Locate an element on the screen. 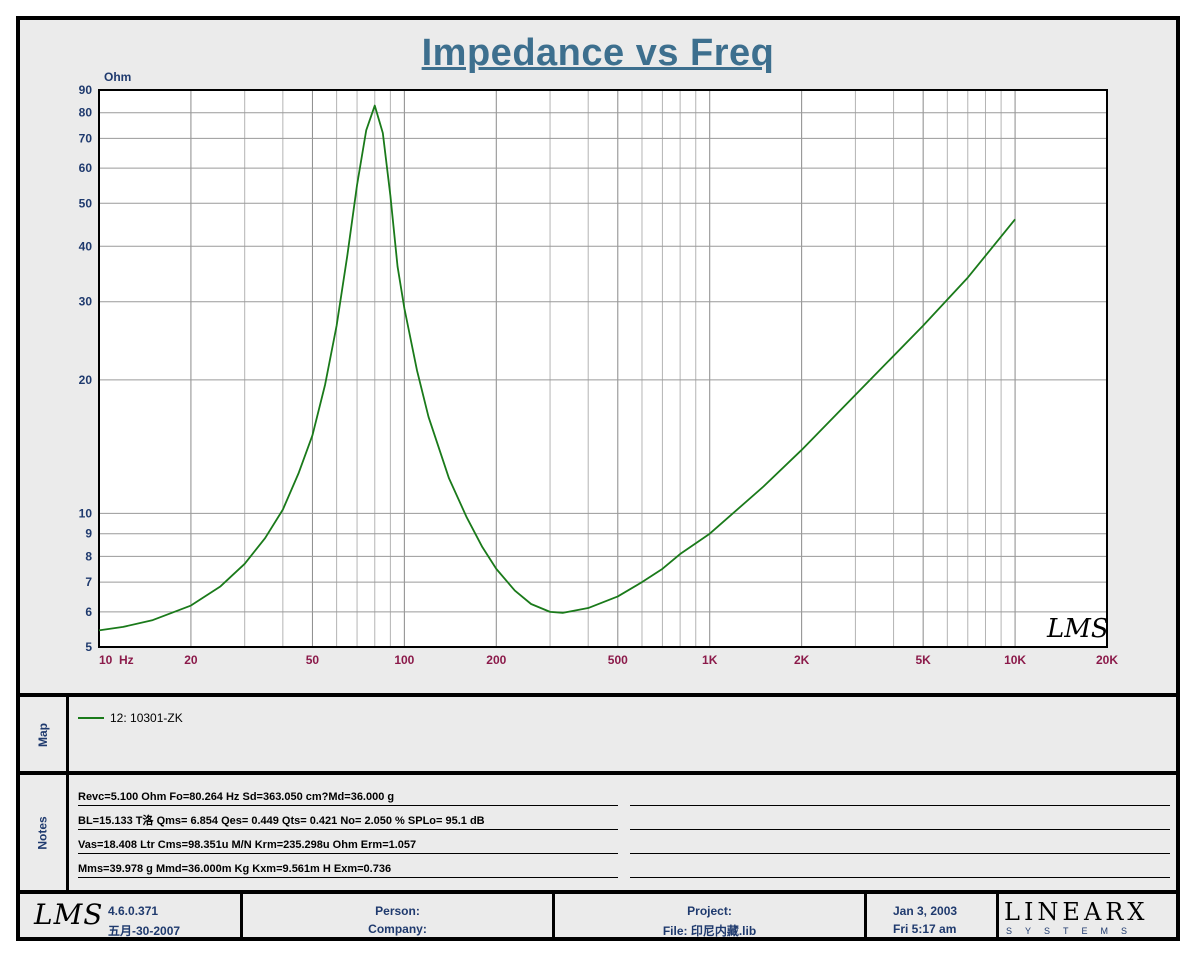  footer-time: Fri 5:17 am is located at coordinates (925, 929).